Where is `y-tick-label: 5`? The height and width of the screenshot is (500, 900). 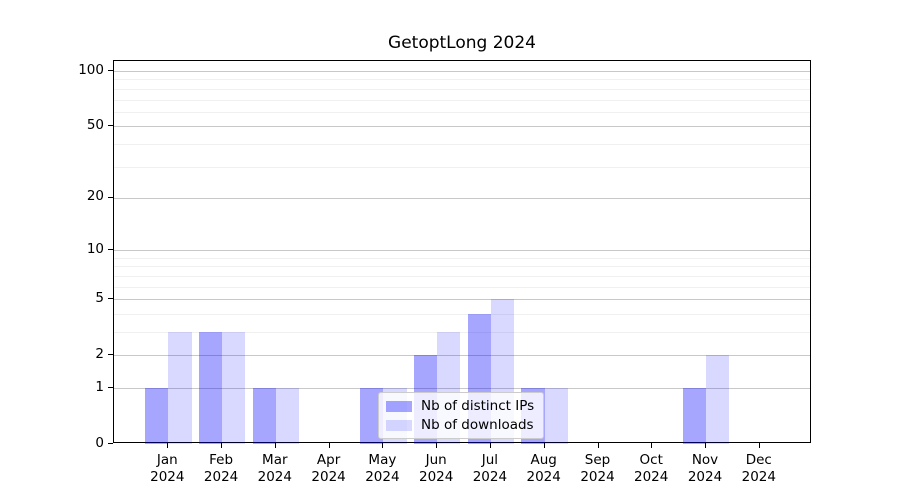 y-tick-label: 5 is located at coordinates (99, 297).